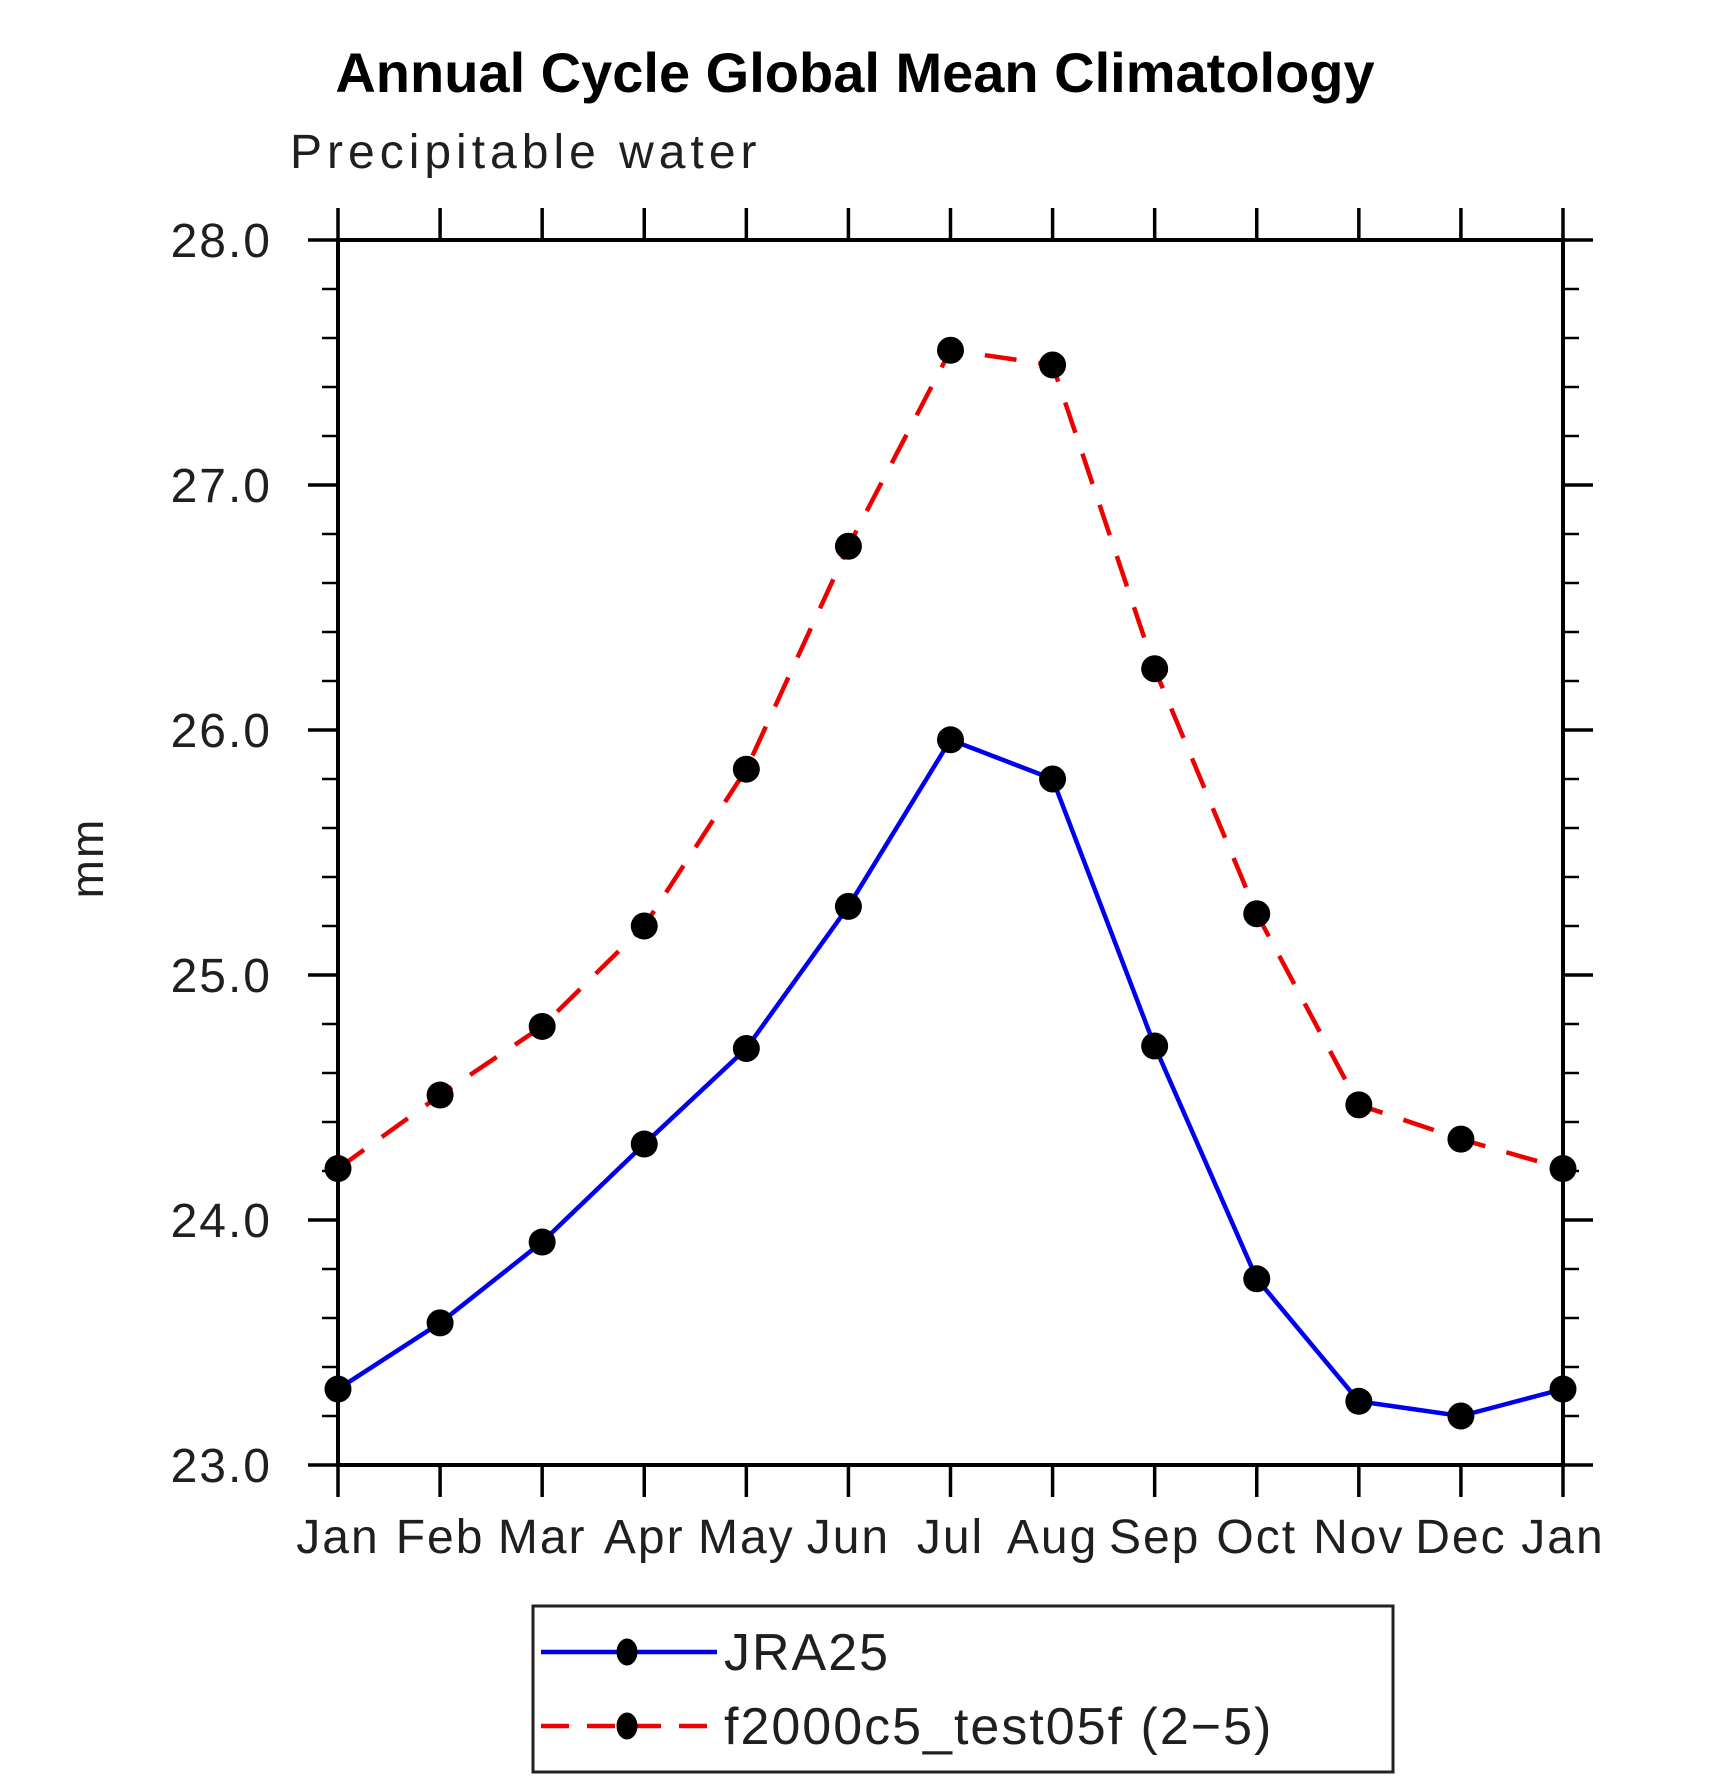 This screenshot has width=1710, height=1778. Describe the element at coordinates (1257, 1279) in the screenshot. I see `data-point-0-oct` at that location.